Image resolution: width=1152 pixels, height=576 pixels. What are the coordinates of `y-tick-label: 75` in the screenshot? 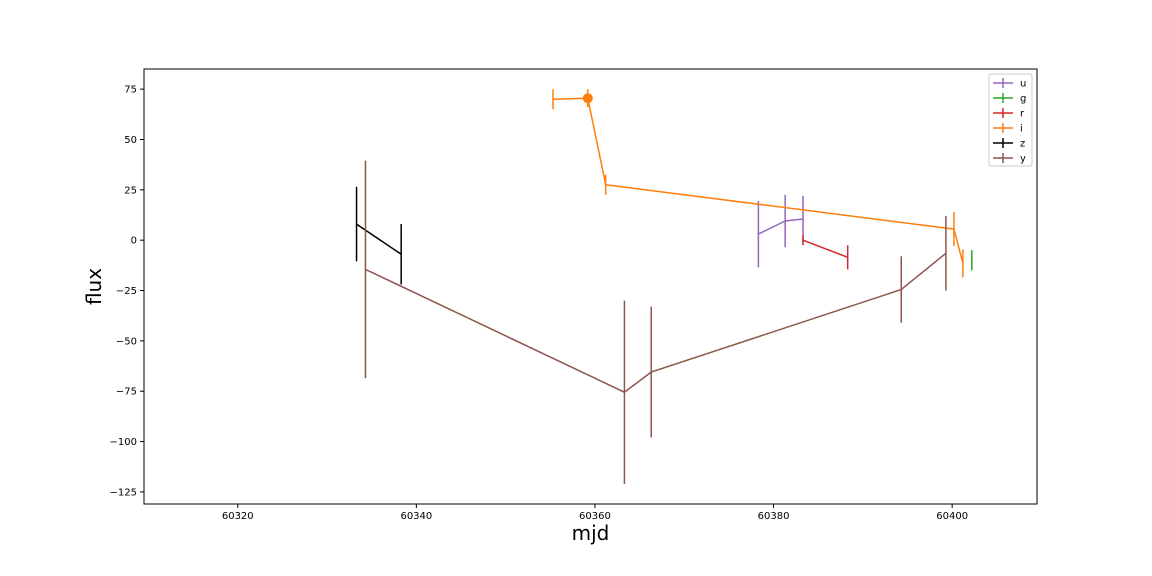 It's located at (130, 90).